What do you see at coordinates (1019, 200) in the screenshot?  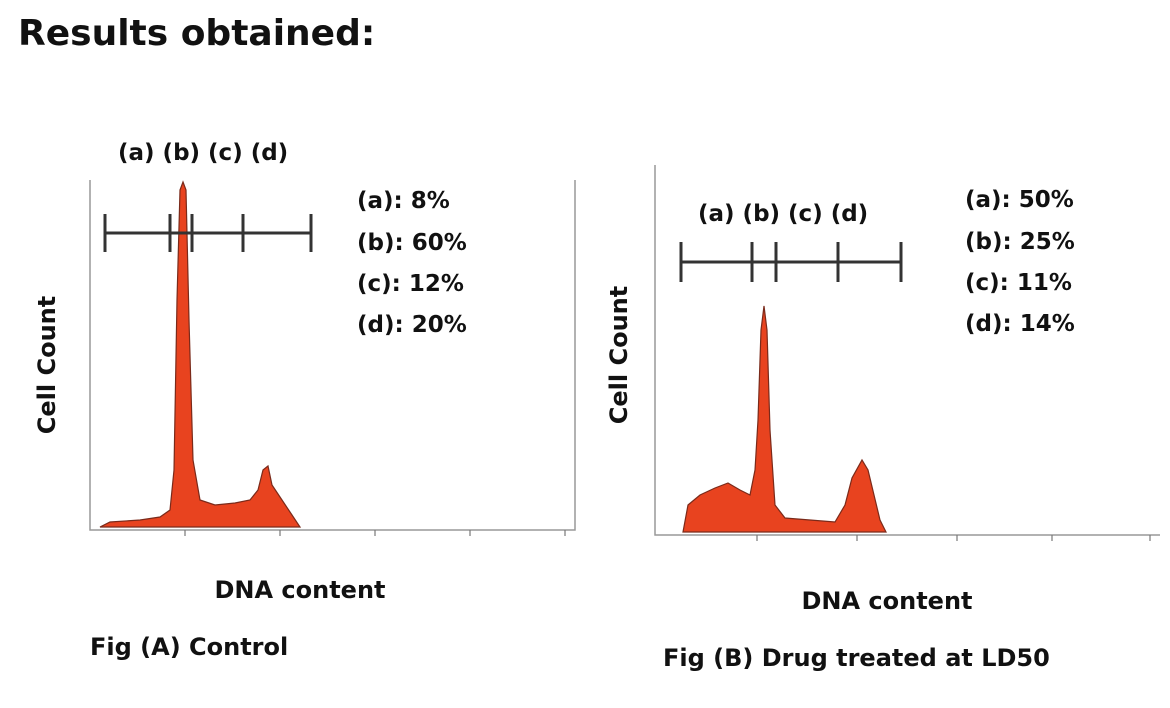 I see `percentage: (a): 50%` at bounding box center [1019, 200].